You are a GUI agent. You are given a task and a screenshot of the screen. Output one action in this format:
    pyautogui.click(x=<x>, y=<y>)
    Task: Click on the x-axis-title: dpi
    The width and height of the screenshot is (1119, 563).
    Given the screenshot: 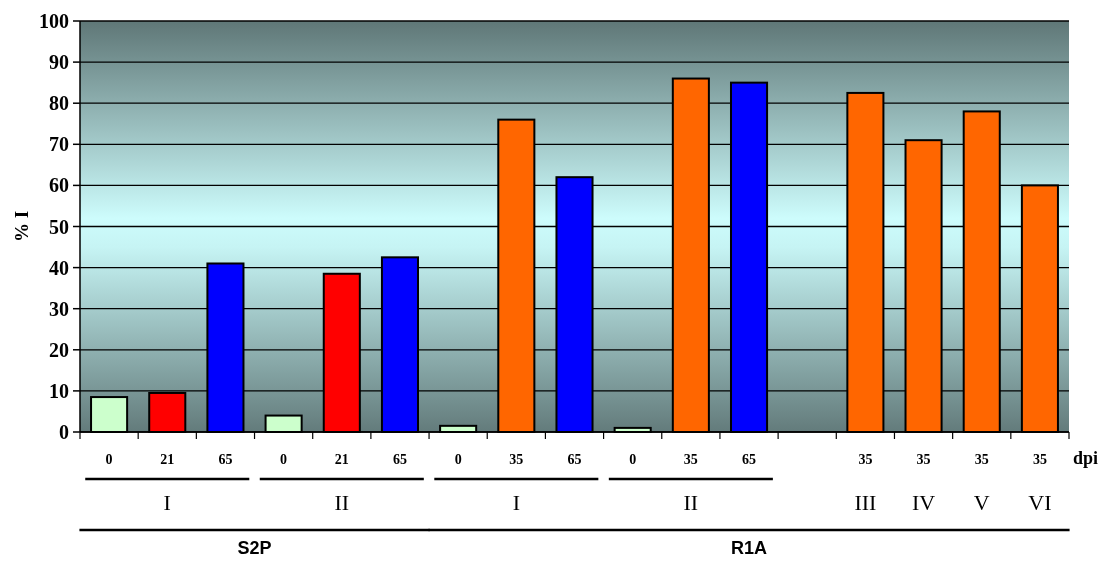 What is the action you would take?
    pyautogui.click(x=1086, y=458)
    